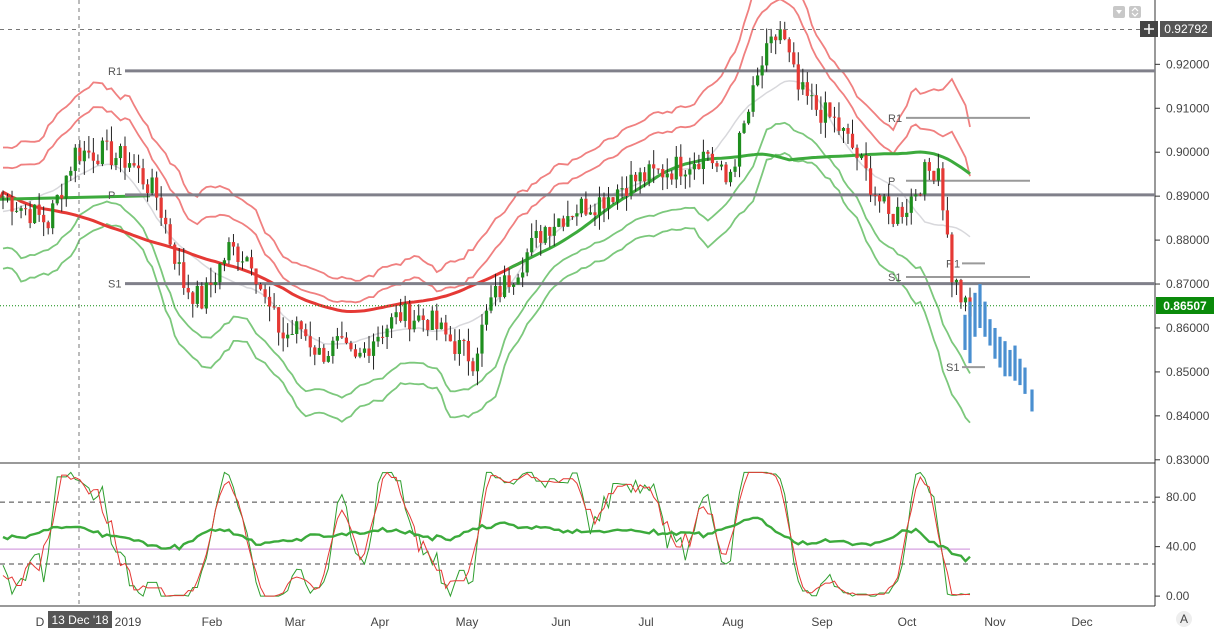 The width and height of the screenshot is (1217, 636). I want to click on price-tick-label: 0.85000, so click(1188, 372).